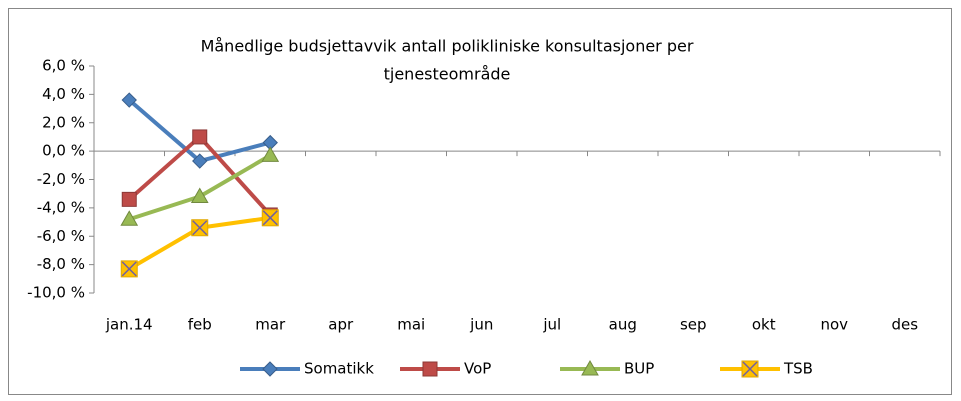  What do you see at coordinates (834, 325) in the screenshot?
I see `x-tick-label: nov` at bounding box center [834, 325].